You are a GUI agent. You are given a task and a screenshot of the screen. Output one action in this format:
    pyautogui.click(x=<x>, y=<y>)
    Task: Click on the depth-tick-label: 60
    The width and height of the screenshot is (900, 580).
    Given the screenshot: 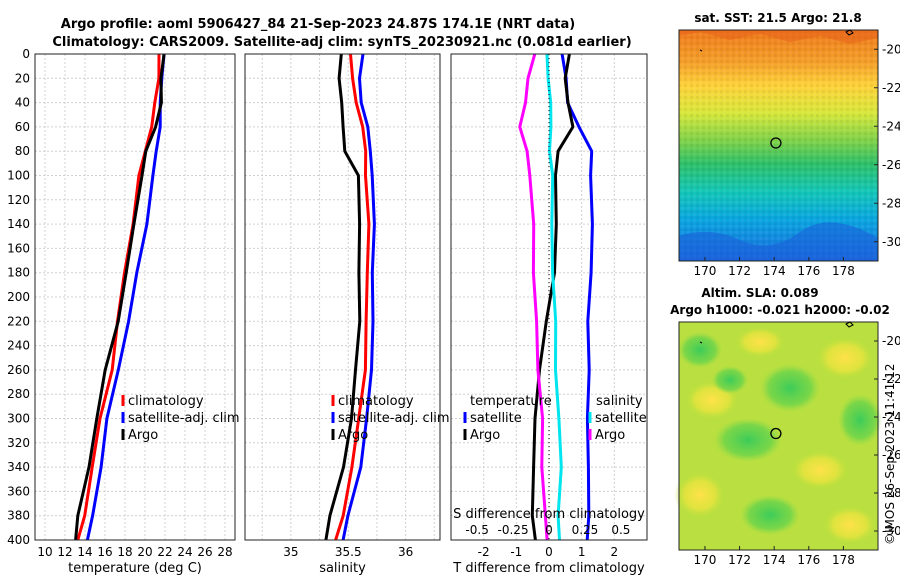 What is the action you would take?
    pyautogui.click(x=22, y=127)
    